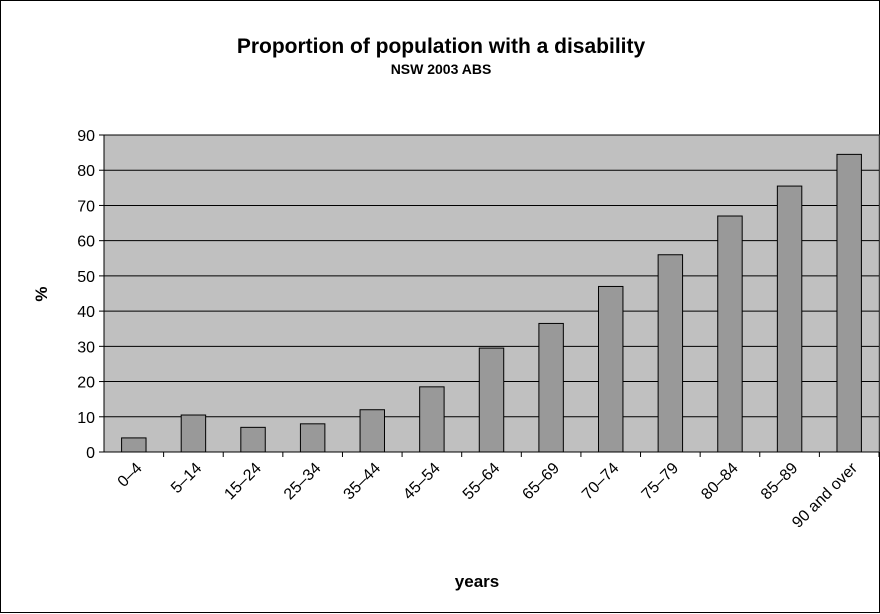 The width and height of the screenshot is (880, 614). What do you see at coordinates (186, 478) in the screenshot?
I see `x-tick-label: 5–14` at bounding box center [186, 478].